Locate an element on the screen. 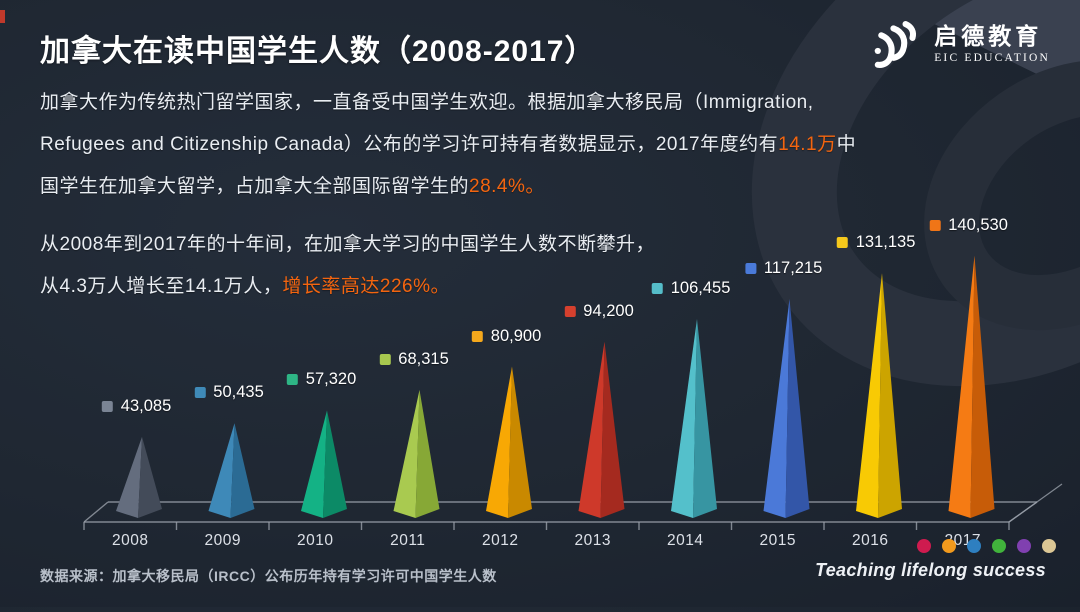 This screenshot has width=1080, height=612. year-label: 2010 is located at coordinates (315, 540).